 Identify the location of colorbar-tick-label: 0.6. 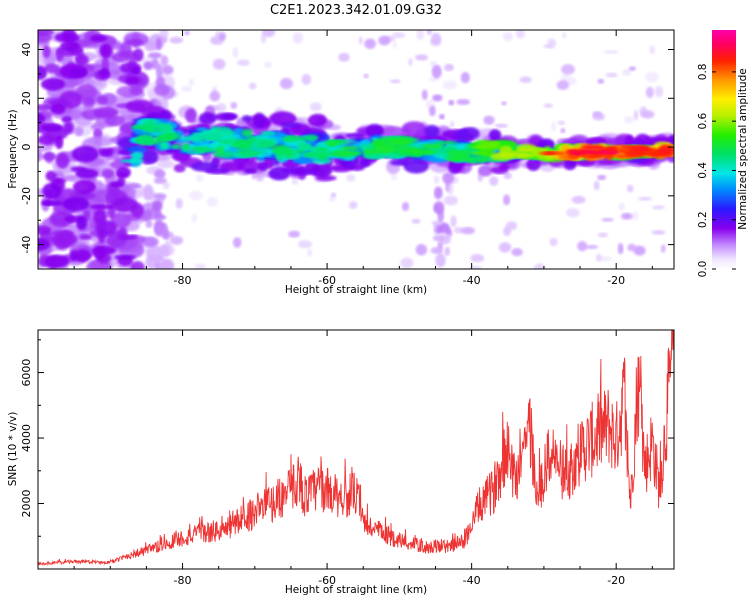
(703, 120).